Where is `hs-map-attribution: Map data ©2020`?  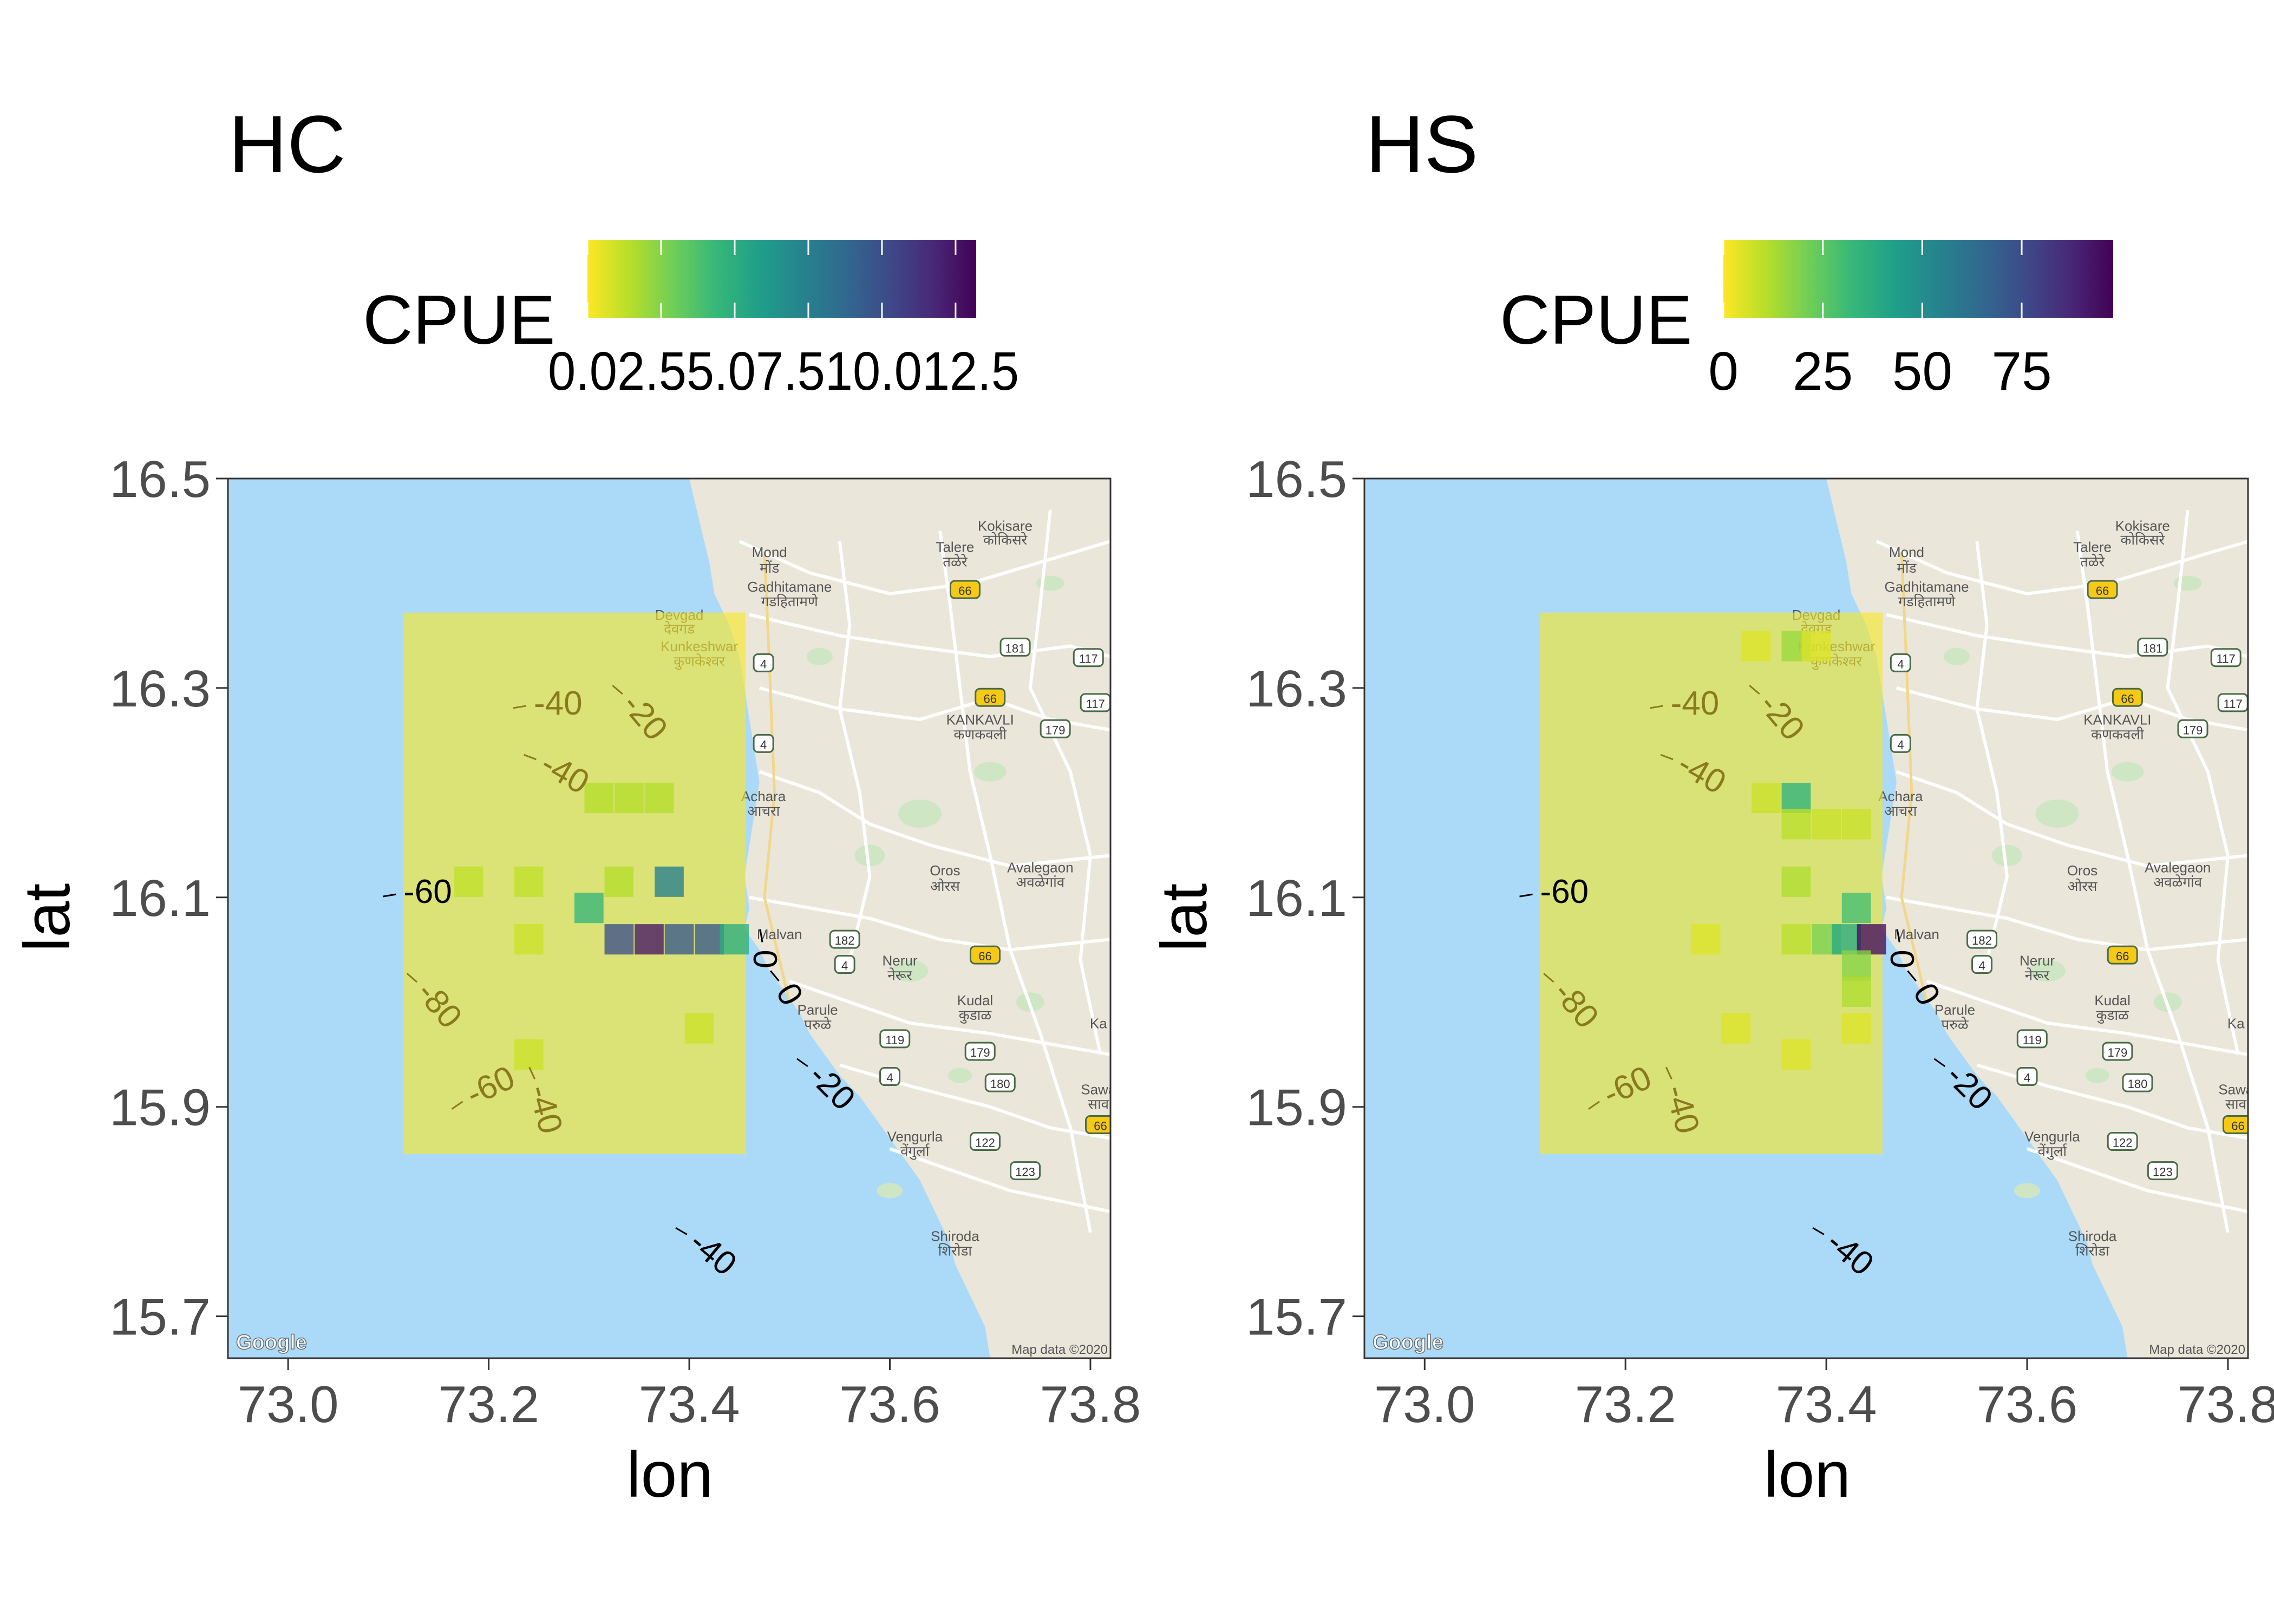 hs-map-attribution: Map data ©2020 is located at coordinates (2197, 1350).